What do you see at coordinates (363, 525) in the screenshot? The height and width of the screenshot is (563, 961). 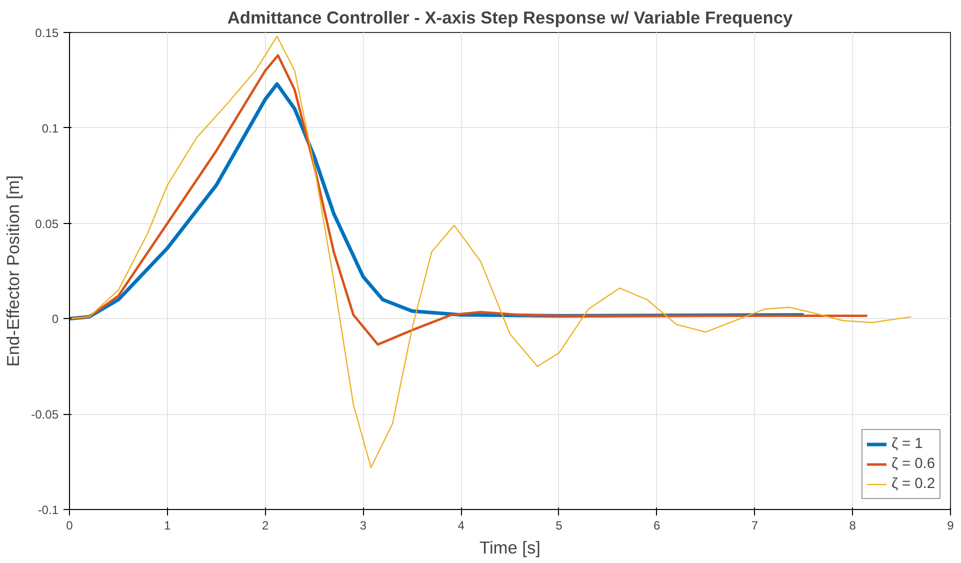 I see `x-tick-label: 3` at bounding box center [363, 525].